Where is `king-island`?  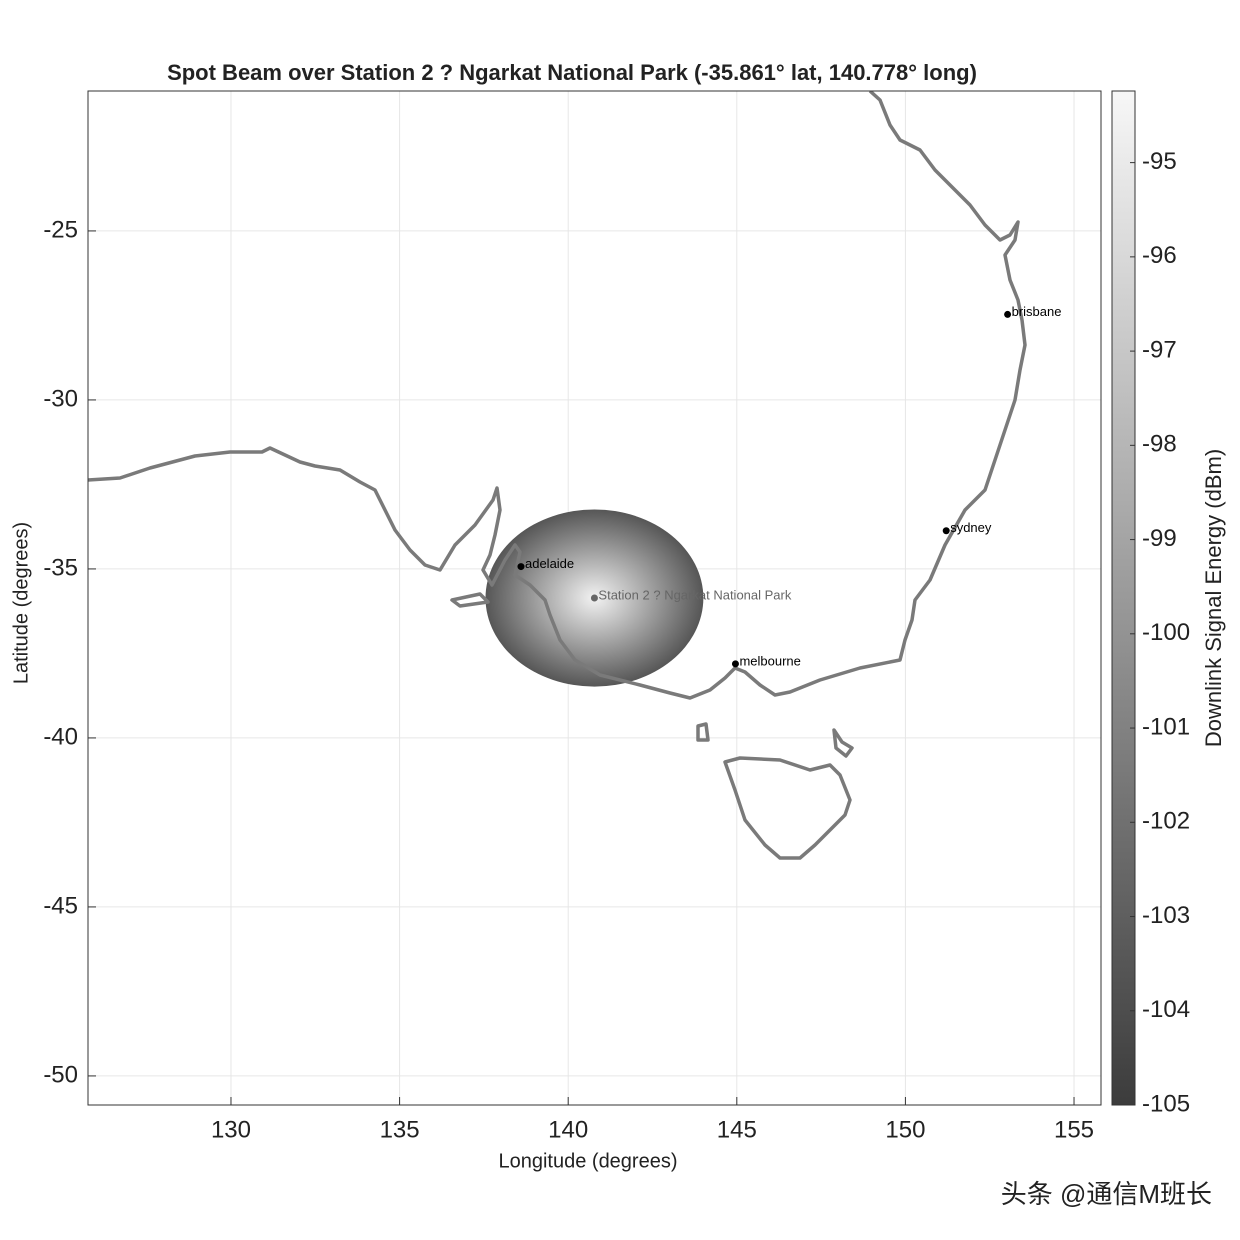 king-island is located at coordinates (703, 732).